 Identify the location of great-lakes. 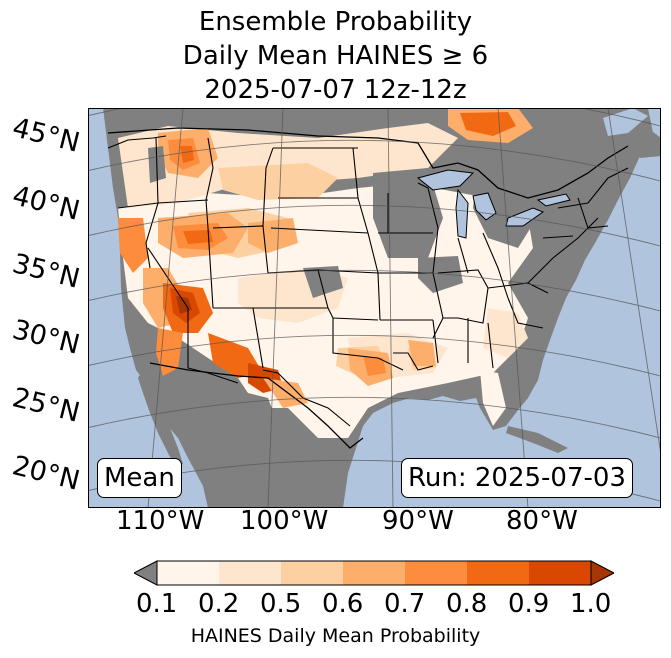
(493, 204).